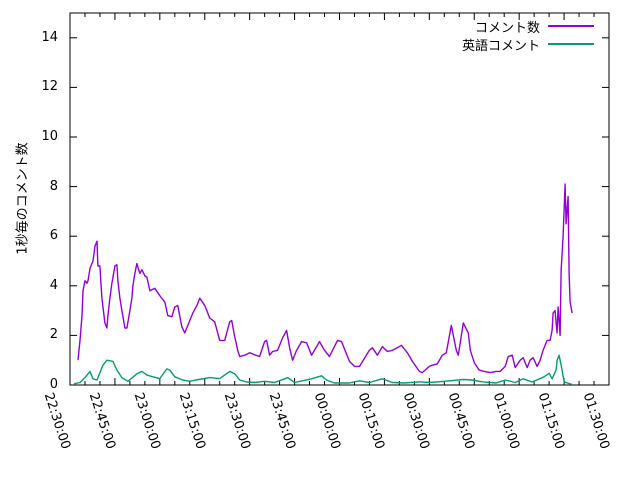  Describe the element at coordinates (53, 285) in the screenshot. I see `y-tick-label: 4` at that location.